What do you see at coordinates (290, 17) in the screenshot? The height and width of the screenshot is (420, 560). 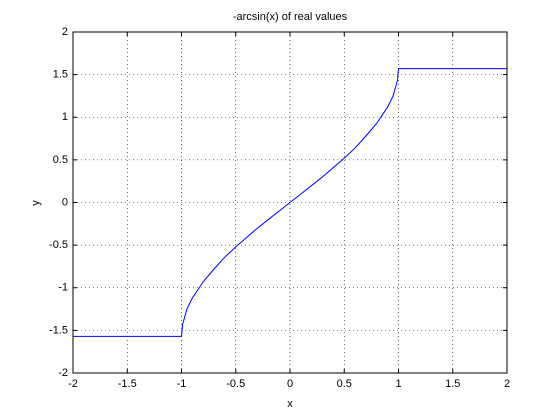 I see `chart-title: -arcsin(x) of real values` at bounding box center [290, 17].